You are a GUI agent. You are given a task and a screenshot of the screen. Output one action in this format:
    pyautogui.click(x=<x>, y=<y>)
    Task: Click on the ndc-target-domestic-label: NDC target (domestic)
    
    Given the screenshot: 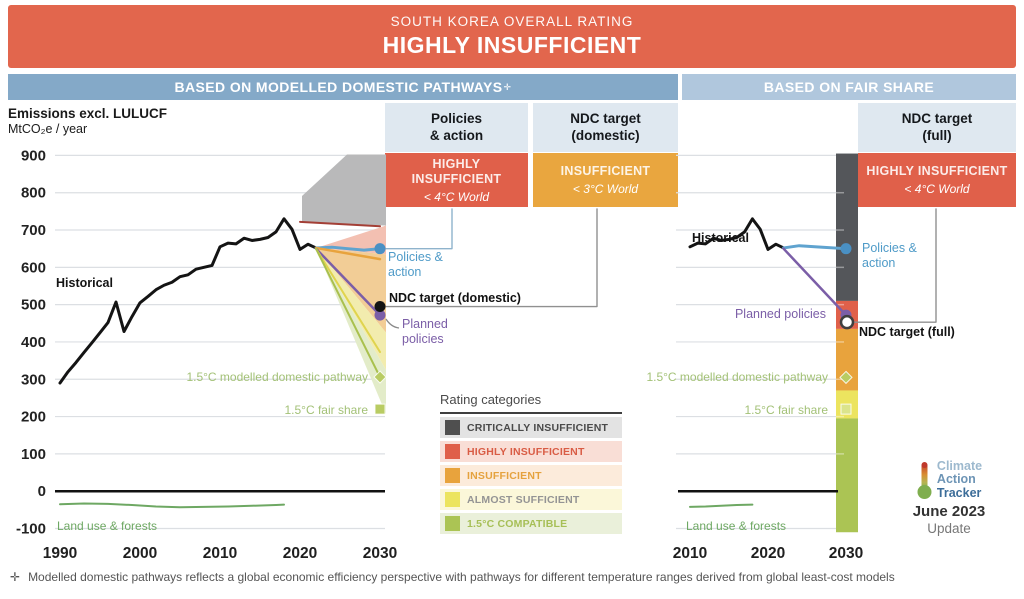 What is the action you would take?
    pyautogui.click(x=455, y=298)
    